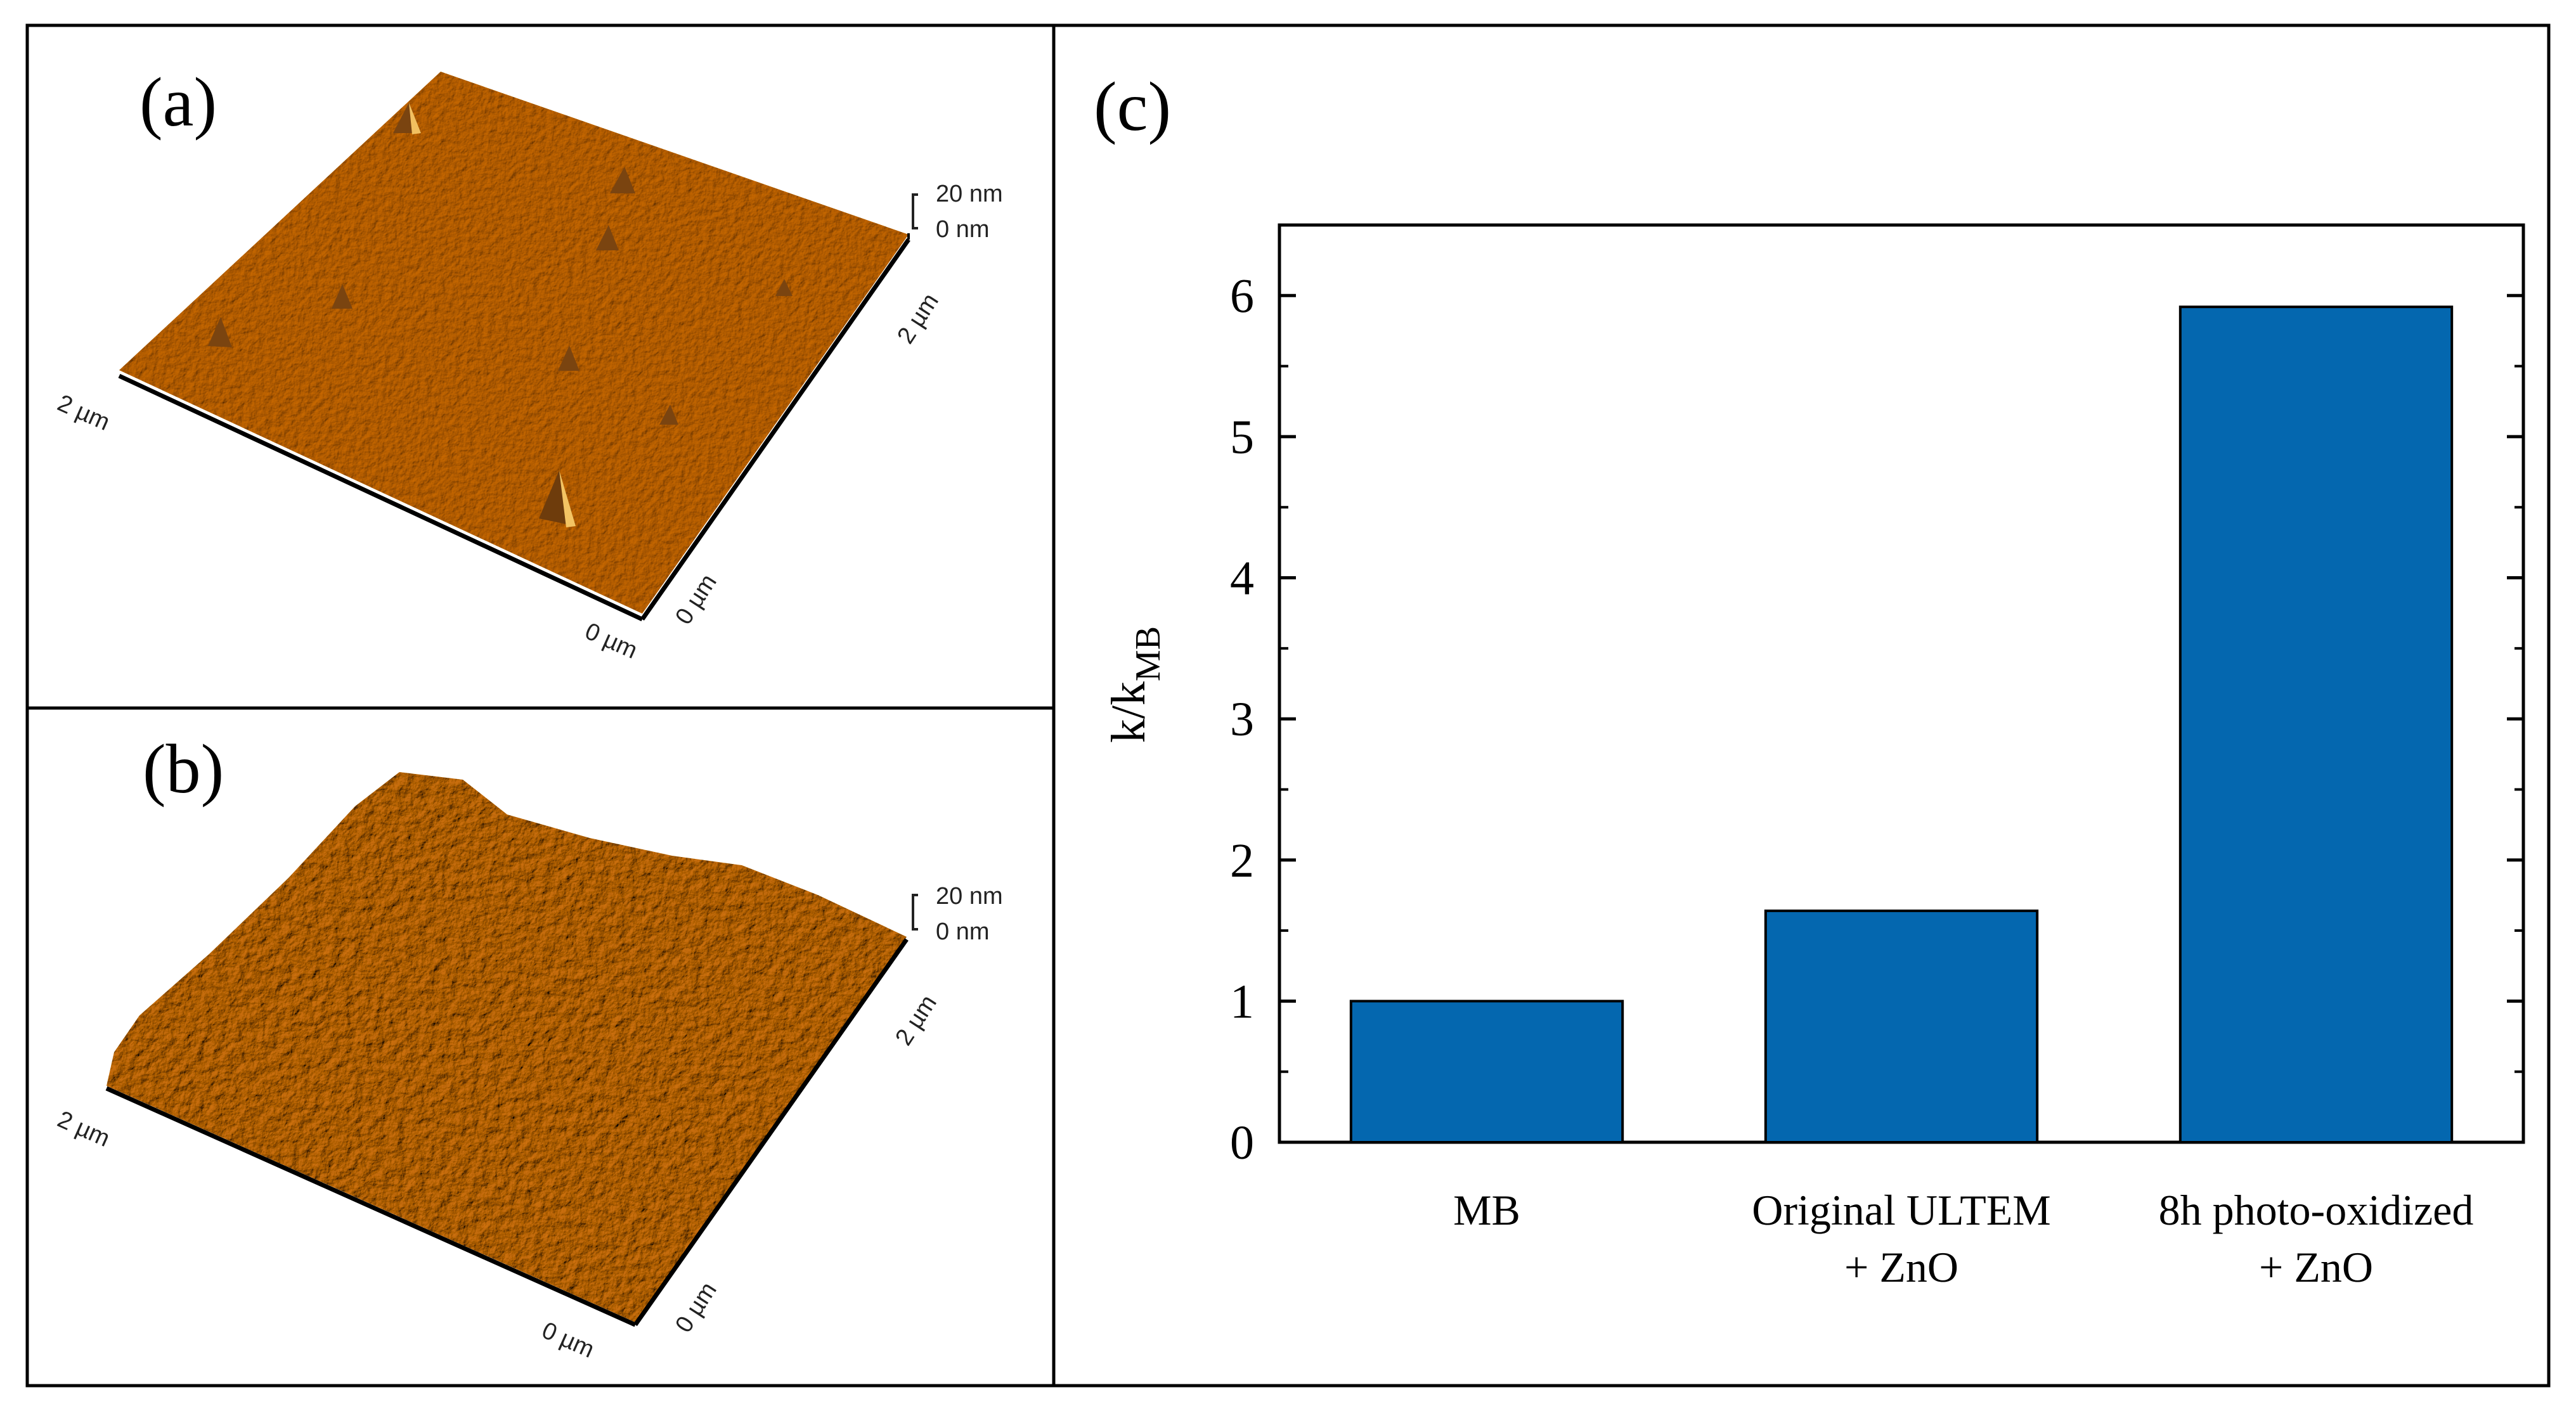 The height and width of the screenshot is (1411, 2576). I want to click on y-tick-label: 6, so click(1242, 296).